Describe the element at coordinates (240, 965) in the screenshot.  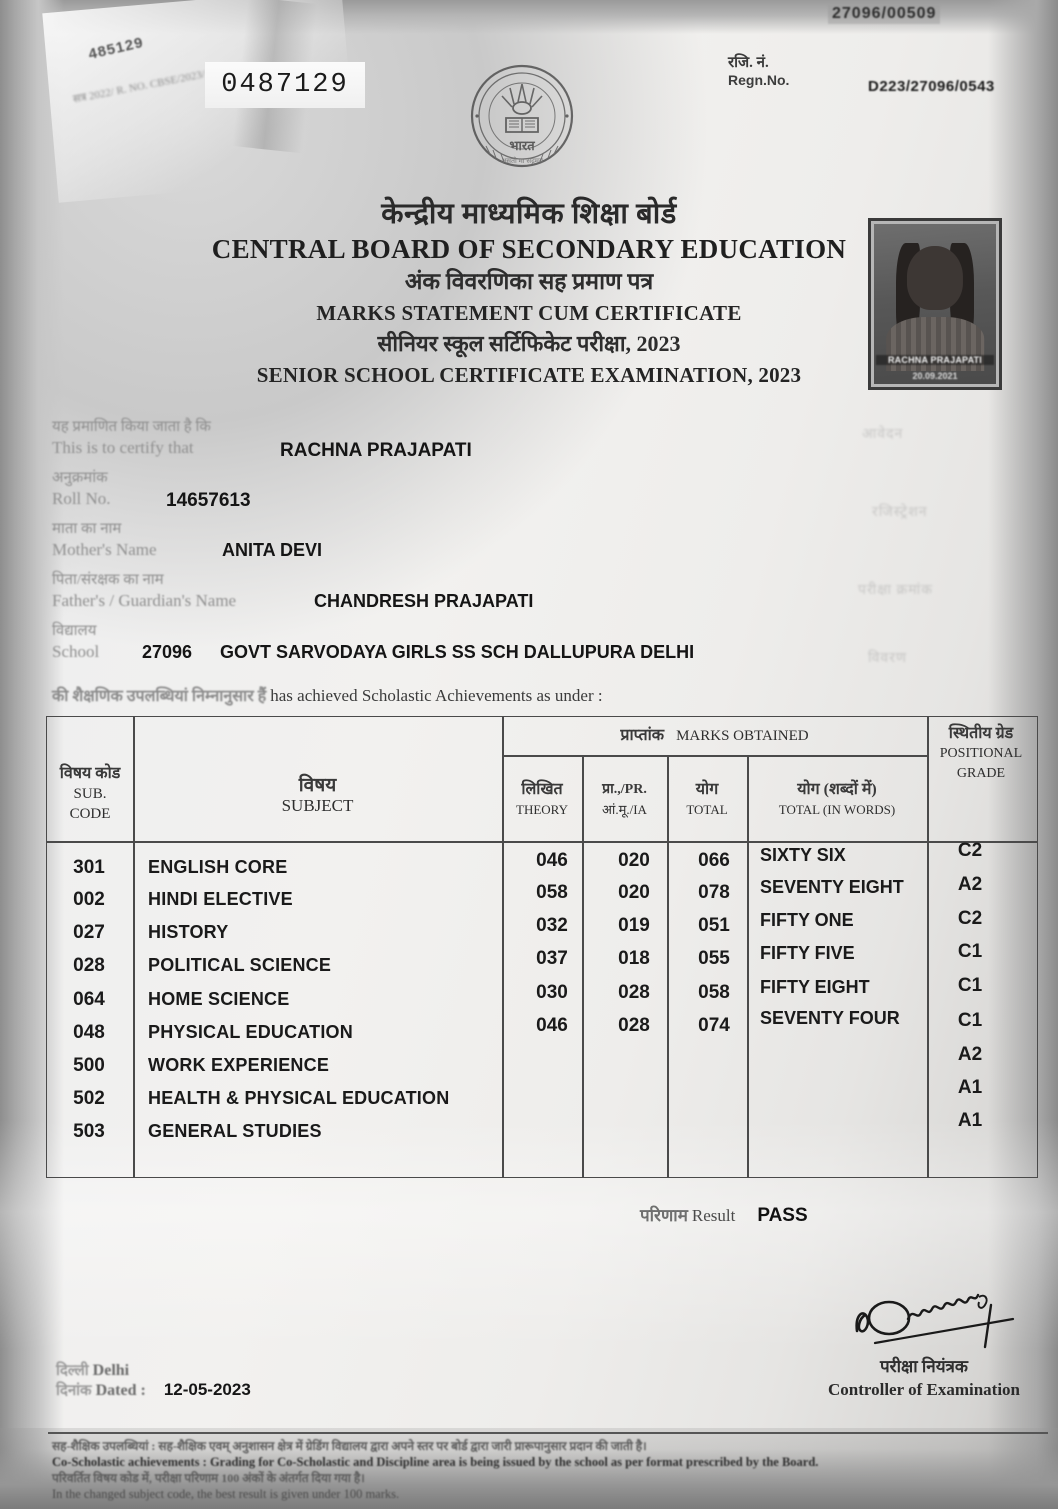
I see `row-subject: POLITICAL SCIENCE` at that location.